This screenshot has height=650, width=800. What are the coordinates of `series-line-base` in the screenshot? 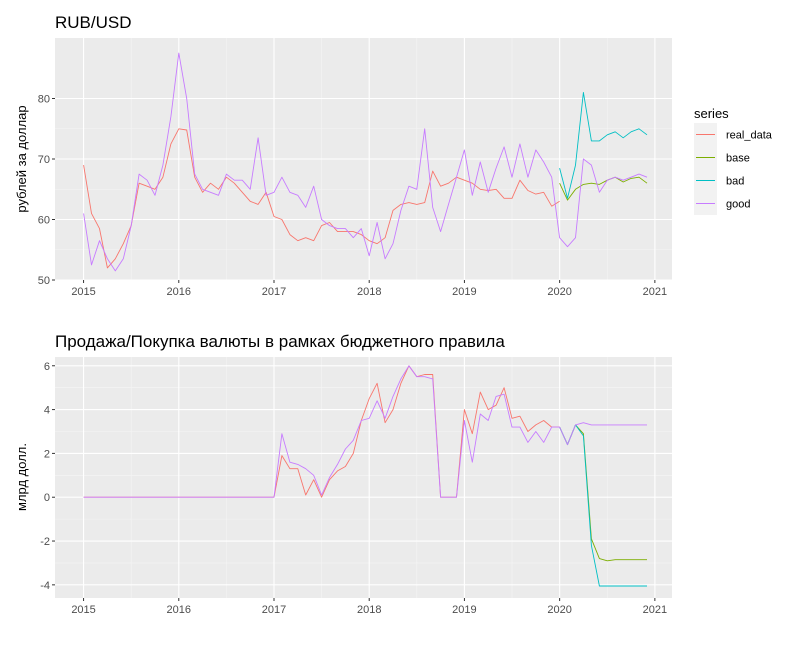 It's located at (603, 188).